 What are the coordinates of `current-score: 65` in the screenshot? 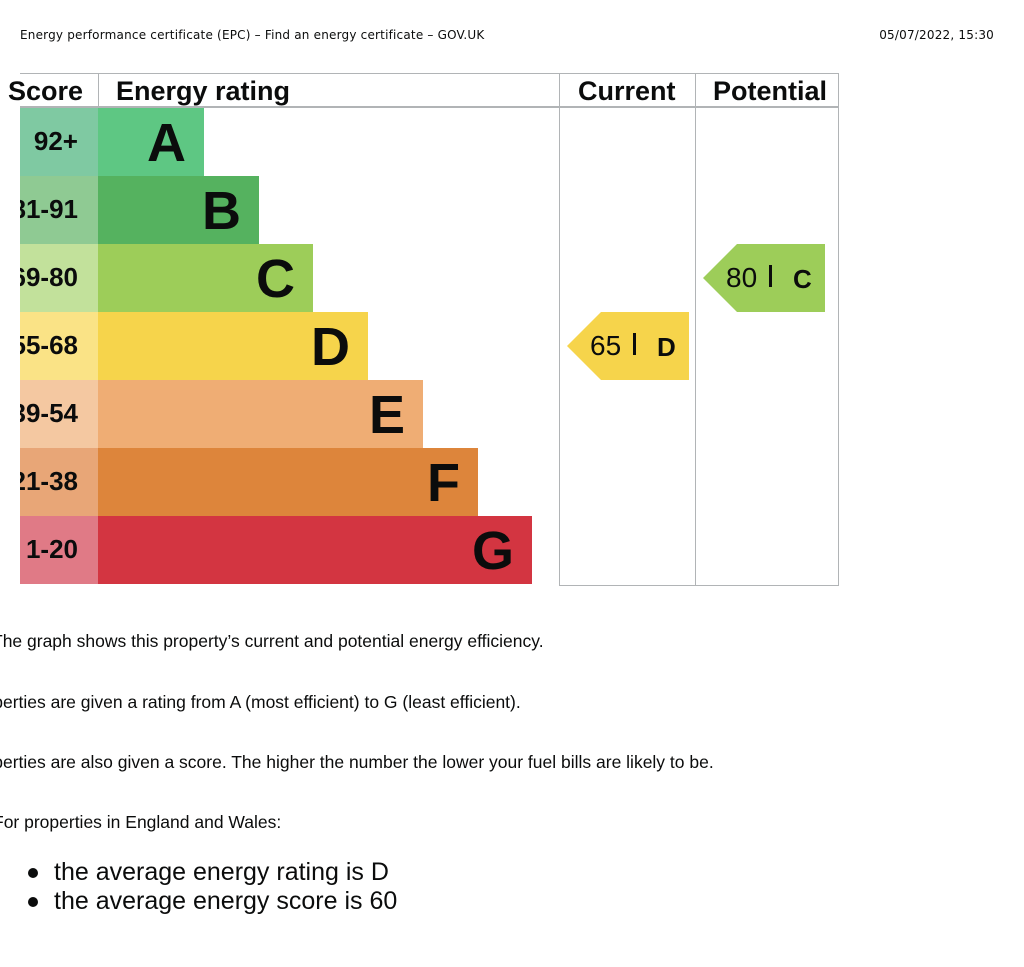 It's located at (606, 345).